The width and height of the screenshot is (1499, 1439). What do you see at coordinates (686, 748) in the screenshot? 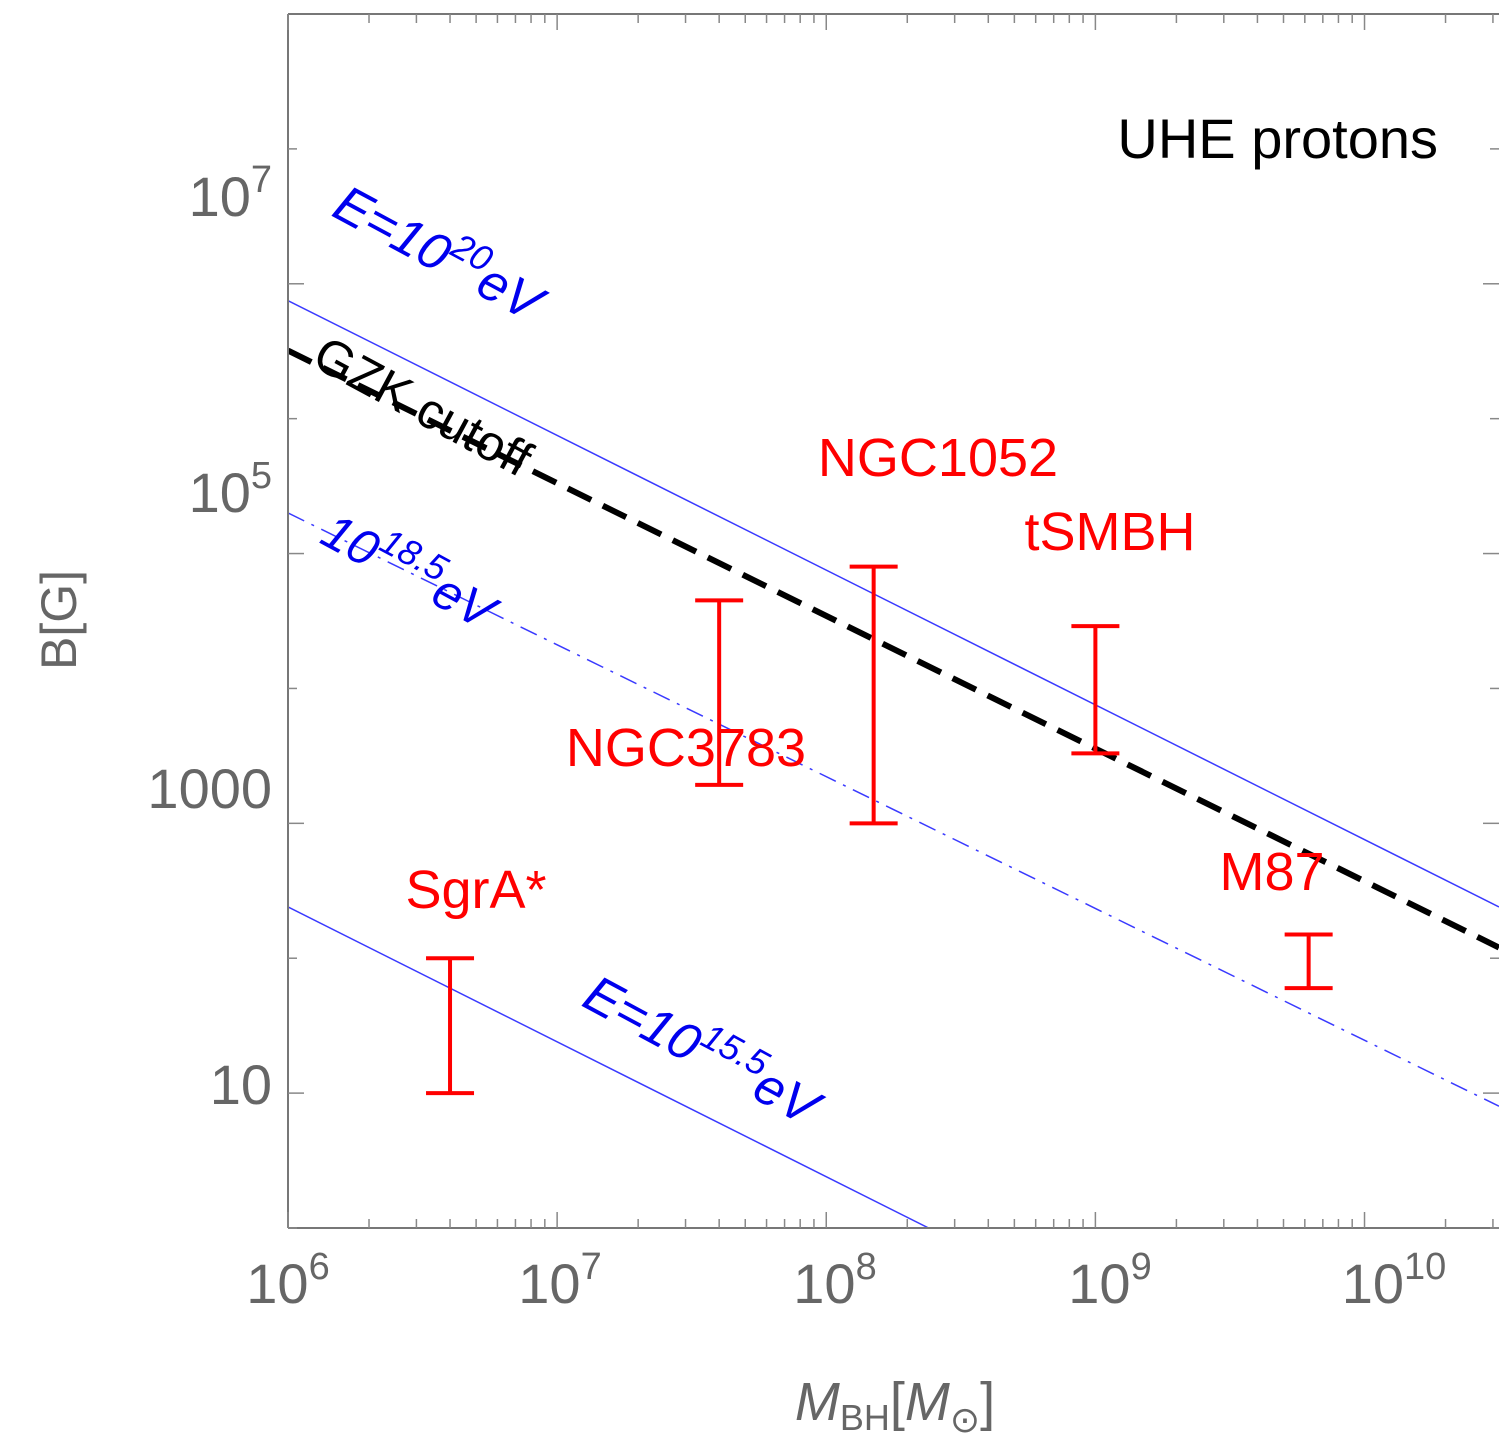
I see `error-bar-label-ngc3783: NGC3783` at bounding box center [686, 748].